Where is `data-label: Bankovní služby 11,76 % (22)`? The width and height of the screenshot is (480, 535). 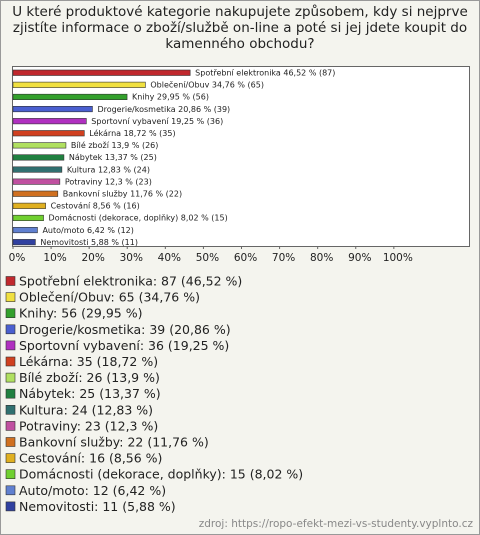 data-label: Bankovní služby 11,76 % (22) is located at coordinates (122, 194).